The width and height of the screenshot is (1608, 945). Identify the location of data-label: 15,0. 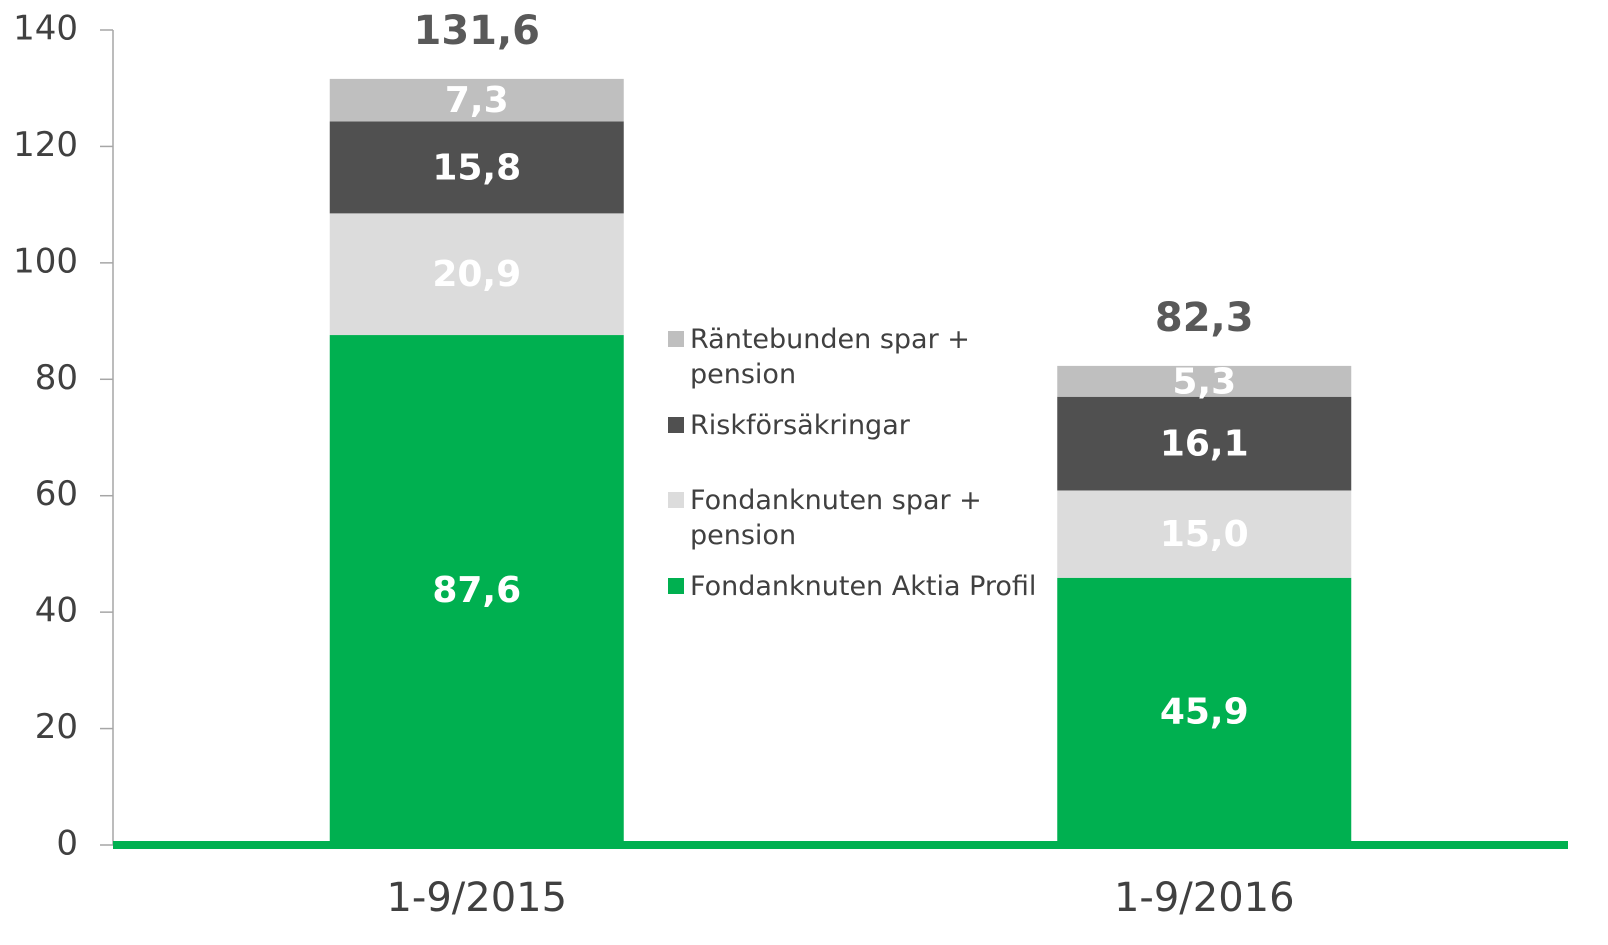
(1204, 534).